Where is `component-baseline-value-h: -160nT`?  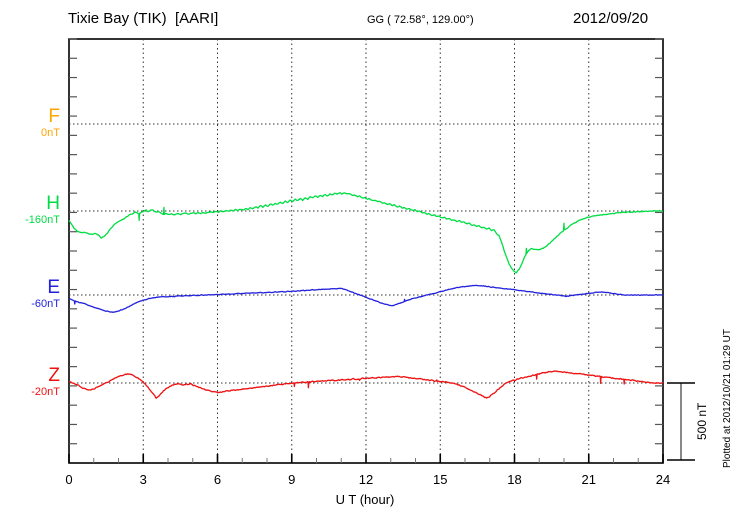 component-baseline-value-h: -160nT is located at coordinates (42, 220).